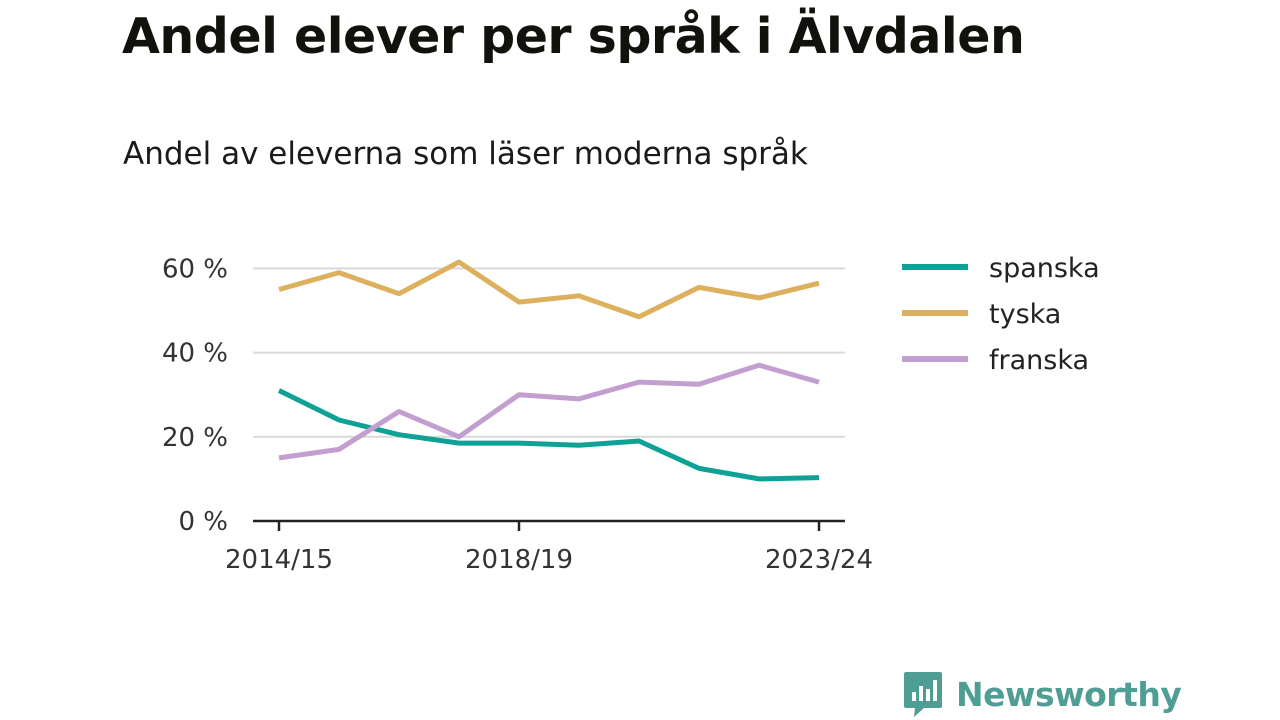 Image resolution: width=1280 pixels, height=720 pixels. What do you see at coordinates (923, 694) in the screenshot?
I see `newsworthy-logo-icon` at bounding box center [923, 694].